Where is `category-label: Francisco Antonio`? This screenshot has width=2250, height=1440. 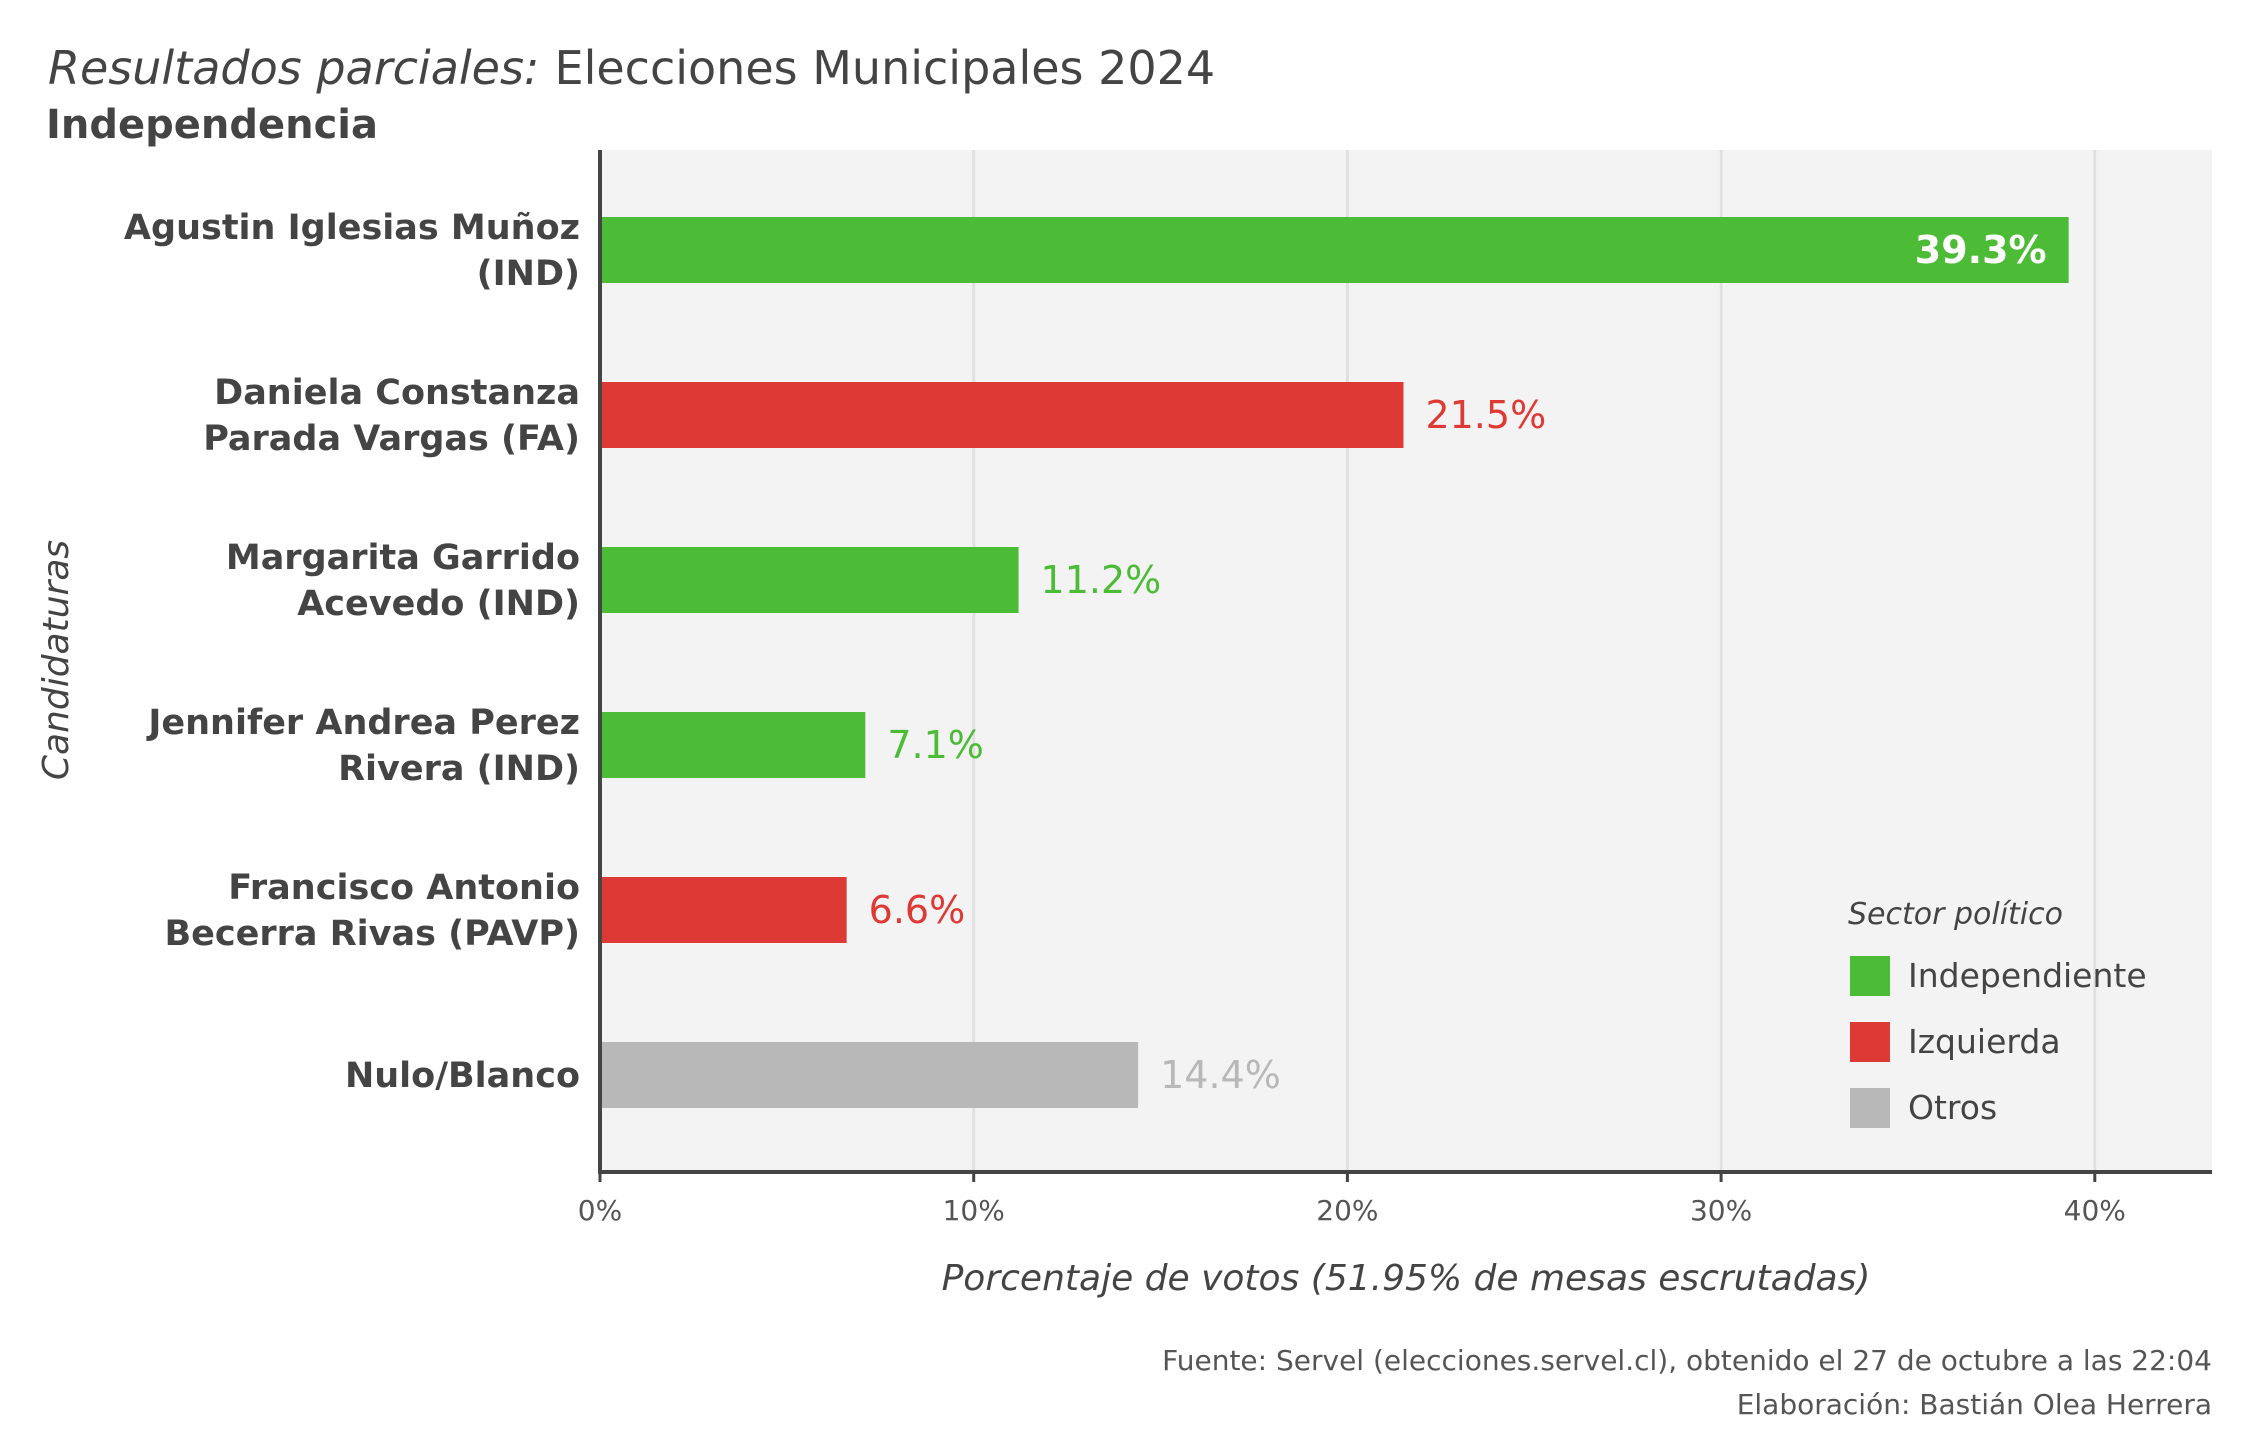
category-label: Francisco Antonio is located at coordinates (404, 888).